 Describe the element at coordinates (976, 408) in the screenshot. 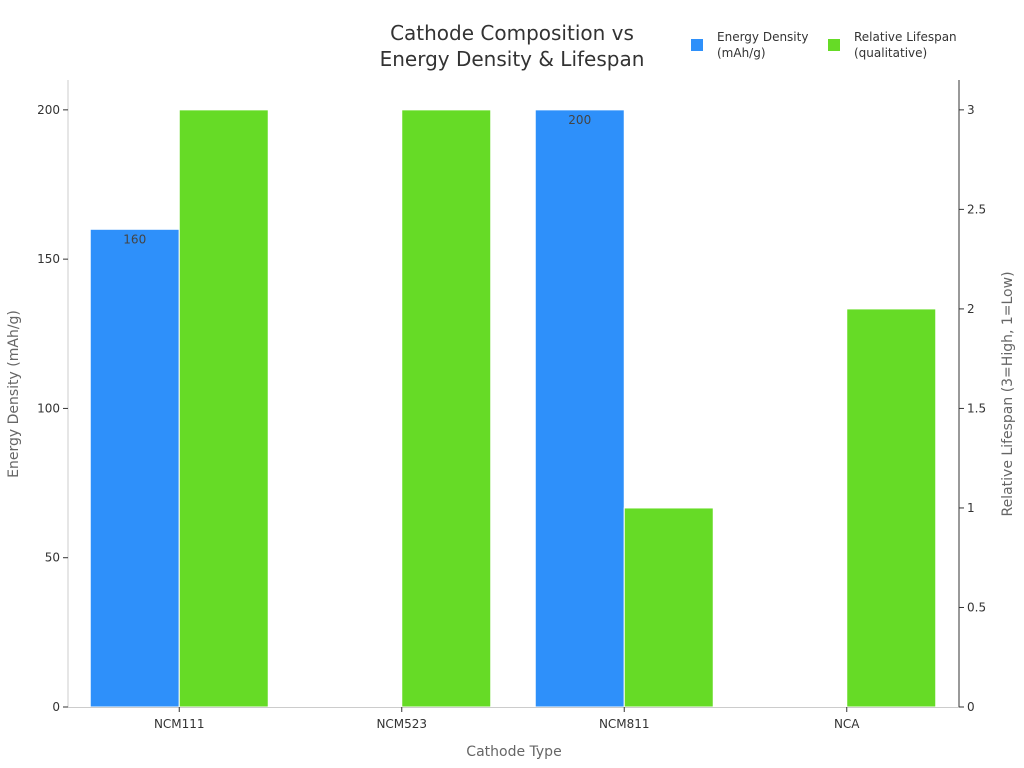

I see `y2-tick-label: 1.5` at that location.